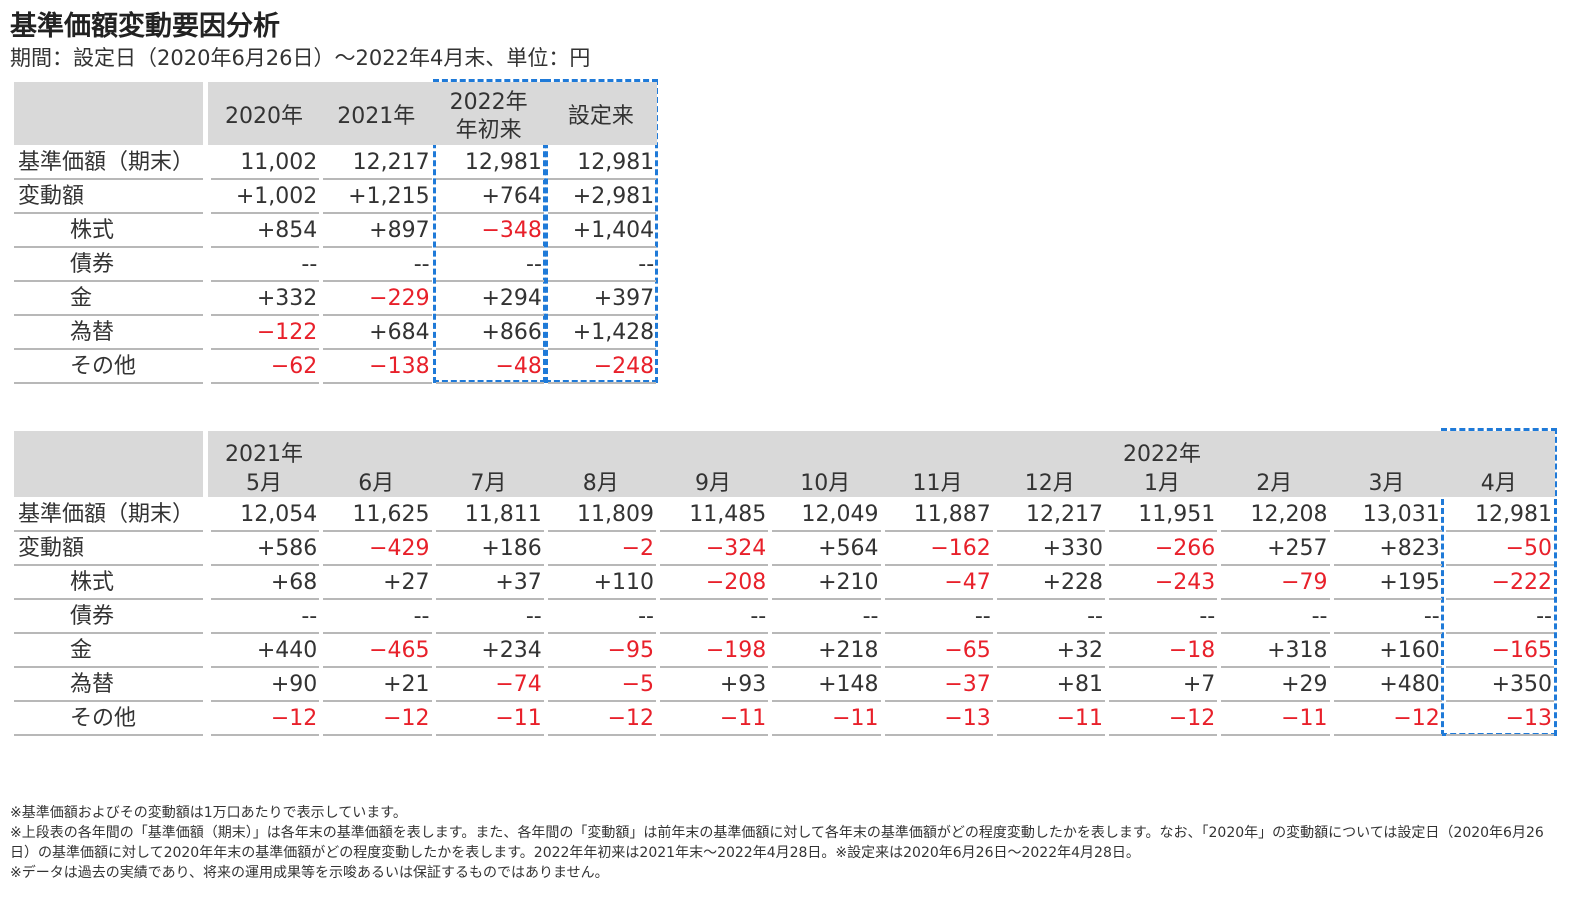  Describe the element at coordinates (489, 516) in the screenshot. I see `cell-value: 11,811` at that location.